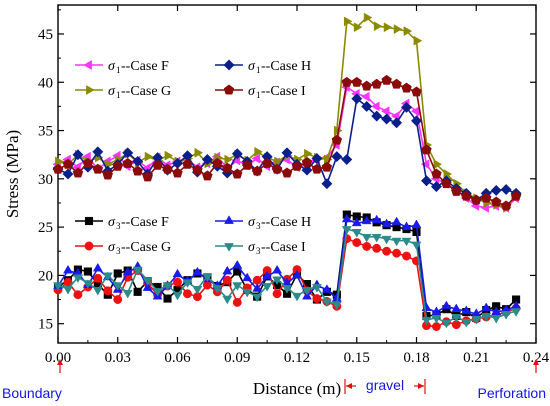 This screenshot has width=550, height=406. What do you see at coordinates (263, 223) in the screenshot?
I see `legend-entry: σ 3 --Case H` at bounding box center [263, 223].